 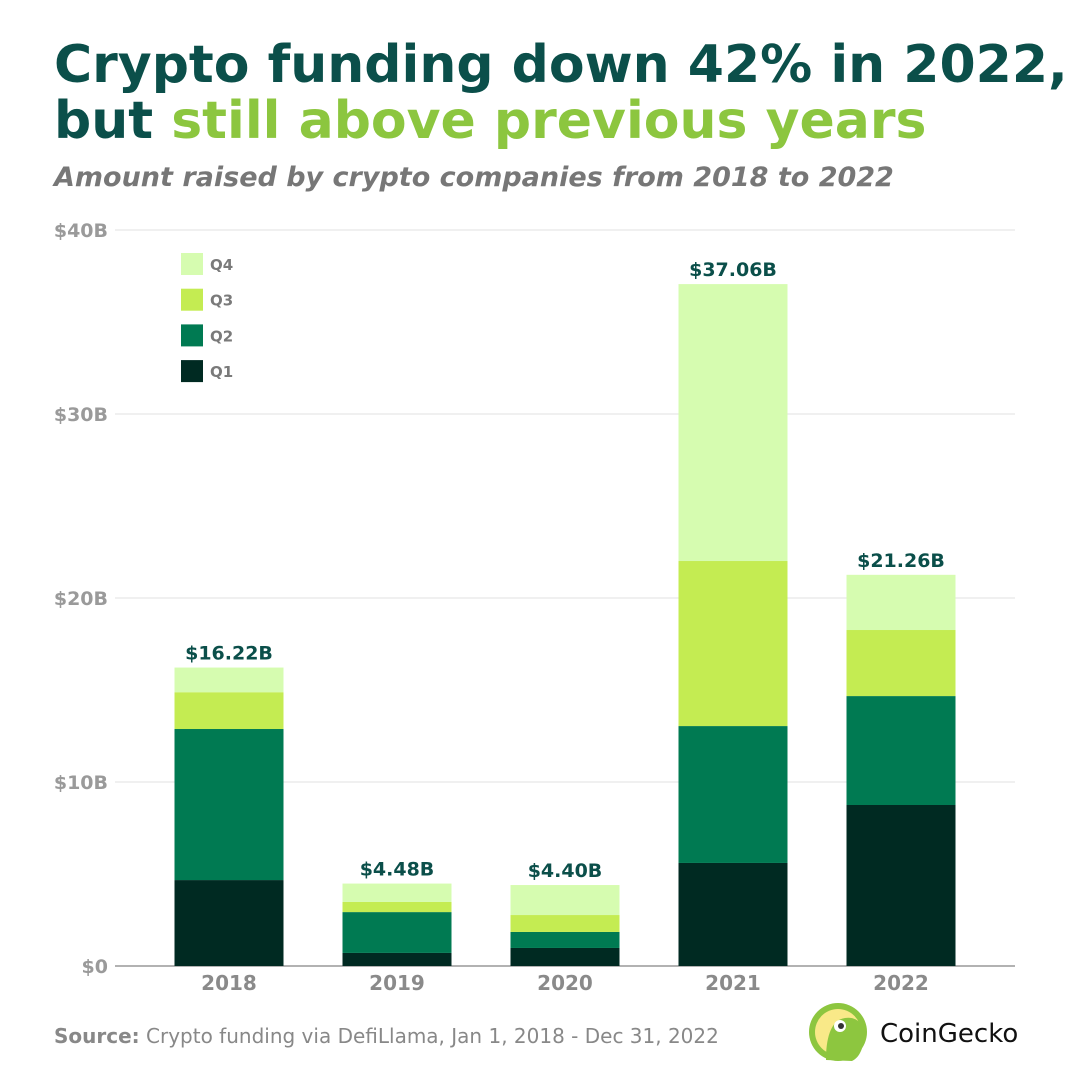 I want to click on x-tick-label: 2018, so click(x=229, y=983).